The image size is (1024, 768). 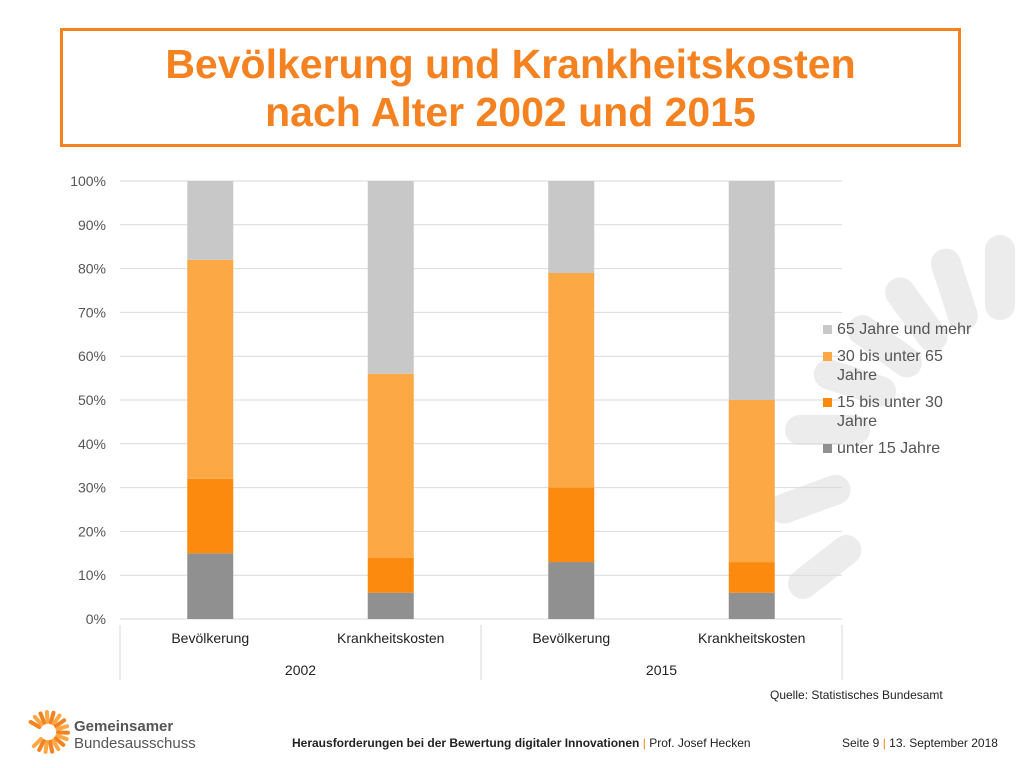 What do you see at coordinates (300, 670) in the screenshot?
I see `group-label: 2002` at bounding box center [300, 670].